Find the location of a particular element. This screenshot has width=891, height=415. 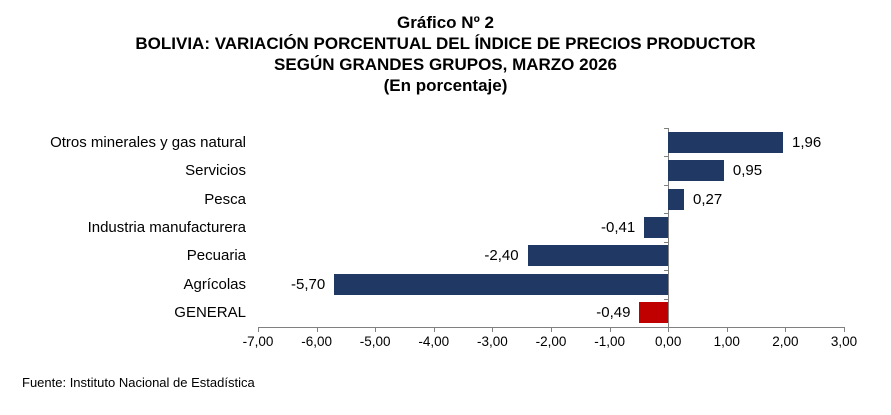

category-label-1: Otros minerales y gas natural is located at coordinates (148, 142).